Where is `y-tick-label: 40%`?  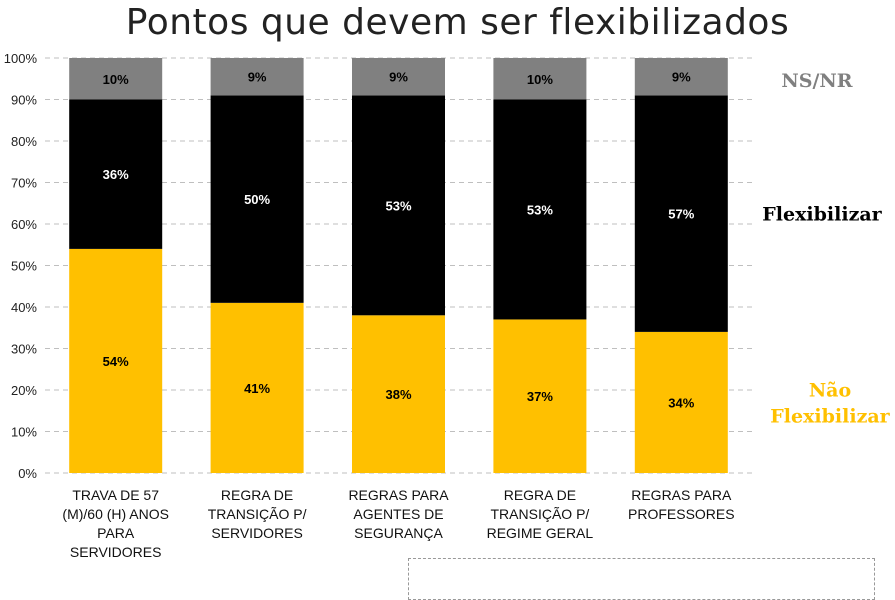
y-tick-label: 40% is located at coordinates (24, 307).